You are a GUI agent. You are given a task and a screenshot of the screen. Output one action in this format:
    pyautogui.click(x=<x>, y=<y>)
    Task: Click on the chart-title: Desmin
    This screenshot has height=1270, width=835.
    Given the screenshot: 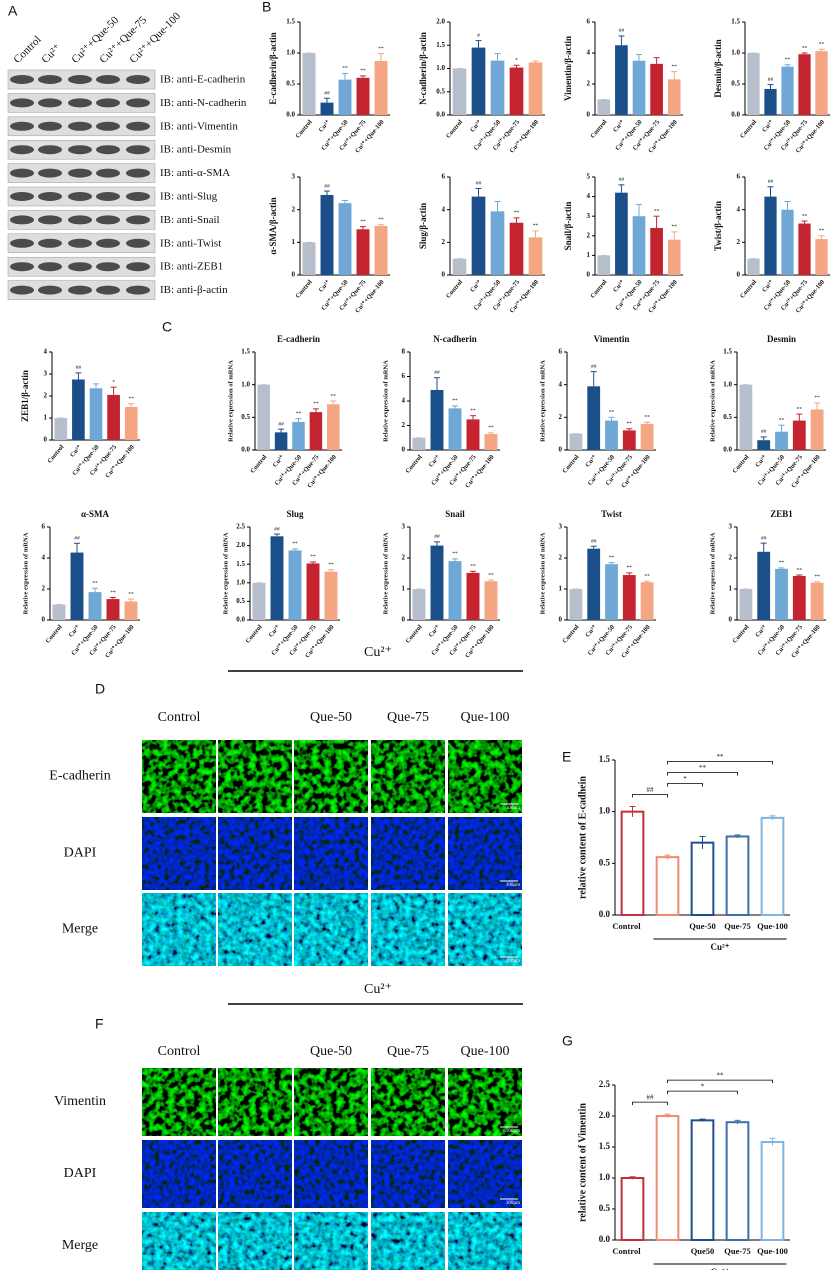 What is the action you would take?
    pyautogui.click(x=781, y=339)
    